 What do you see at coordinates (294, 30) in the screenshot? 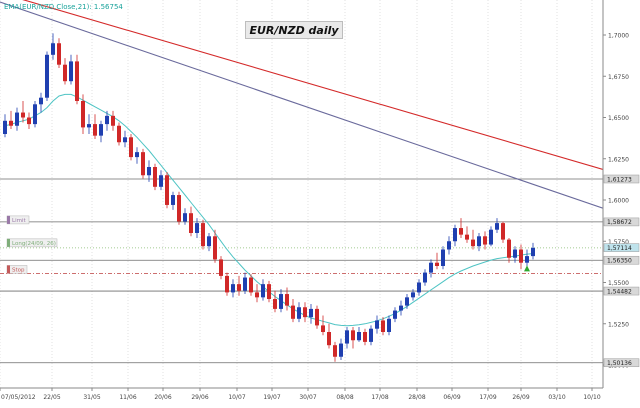
I see `chart-title-box: EUR/NZD daily` at bounding box center [294, 30].